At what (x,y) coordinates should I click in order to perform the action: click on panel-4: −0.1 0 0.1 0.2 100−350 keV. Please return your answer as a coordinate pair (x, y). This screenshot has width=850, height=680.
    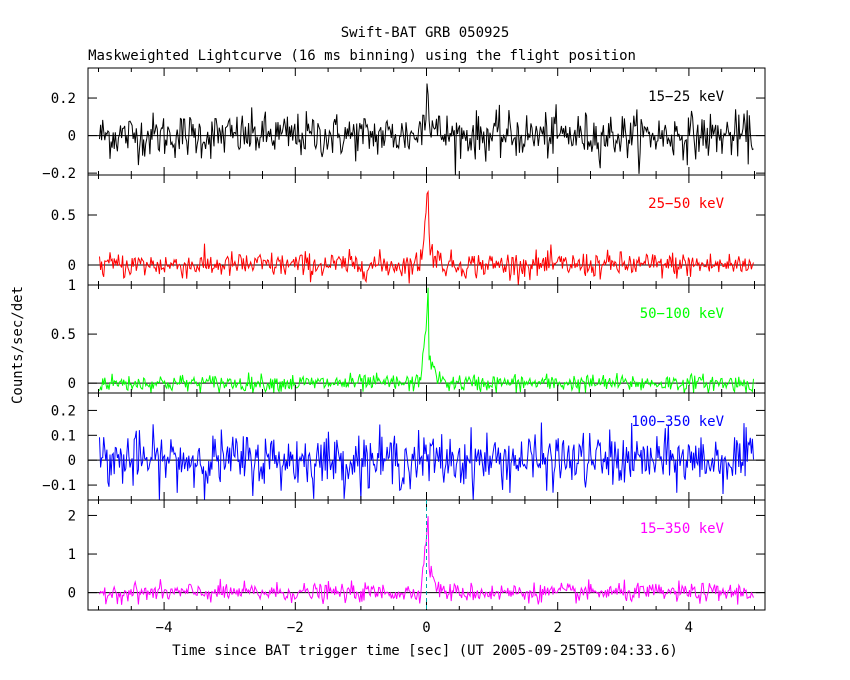
    Looking at the image, I should click on (404, 446).